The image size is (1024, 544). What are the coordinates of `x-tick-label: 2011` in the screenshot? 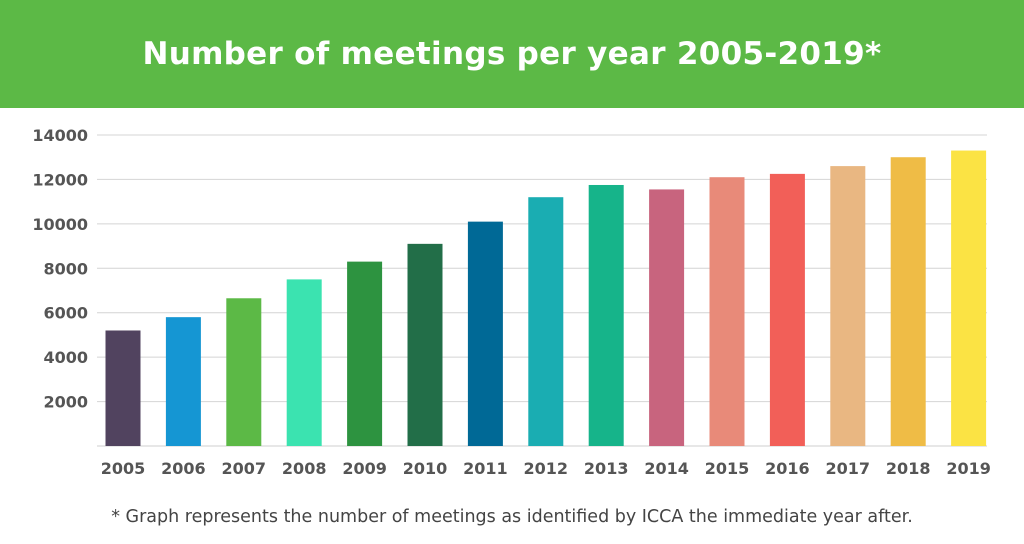 It's located at (485, 468).